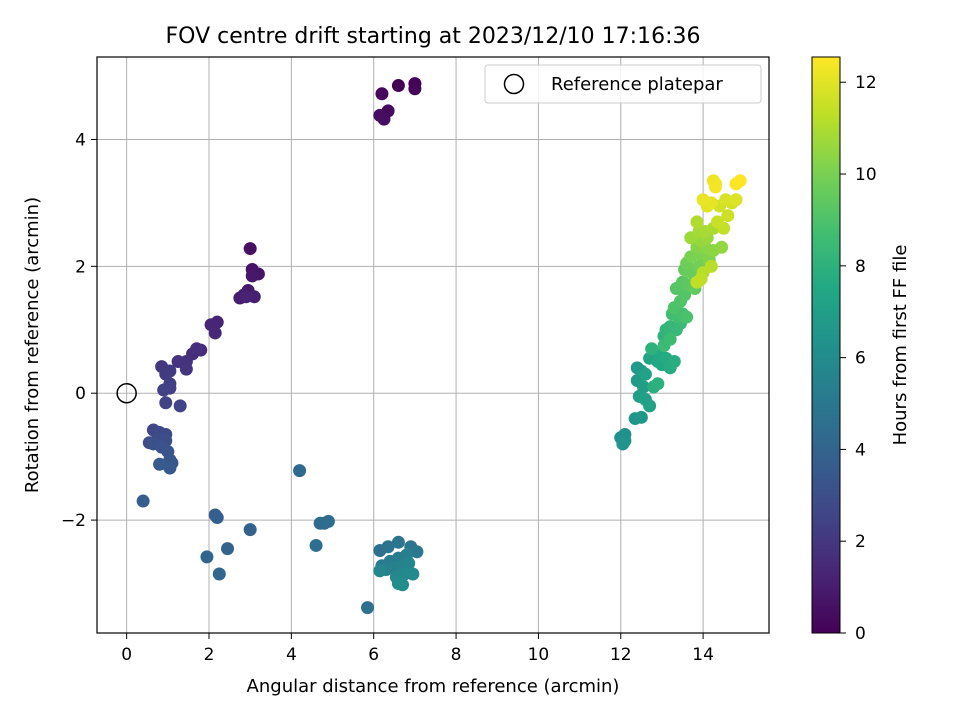 The height and width of the screenshot is (720, 960). Describe the element at coordinates (703, 655) in the screenshot. I see `x-tick-label: 14` at that location.